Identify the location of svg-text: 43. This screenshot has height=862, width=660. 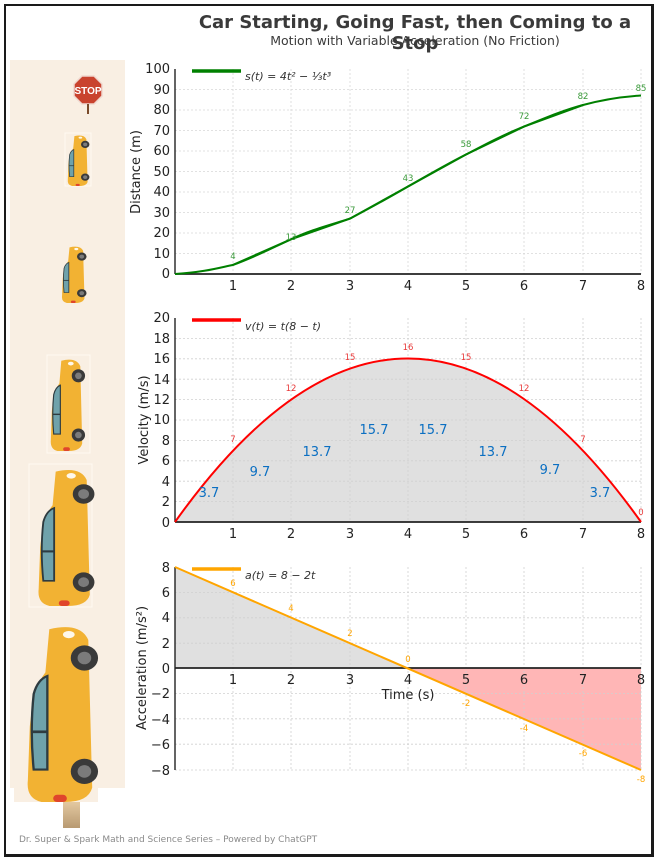
(408, 179).